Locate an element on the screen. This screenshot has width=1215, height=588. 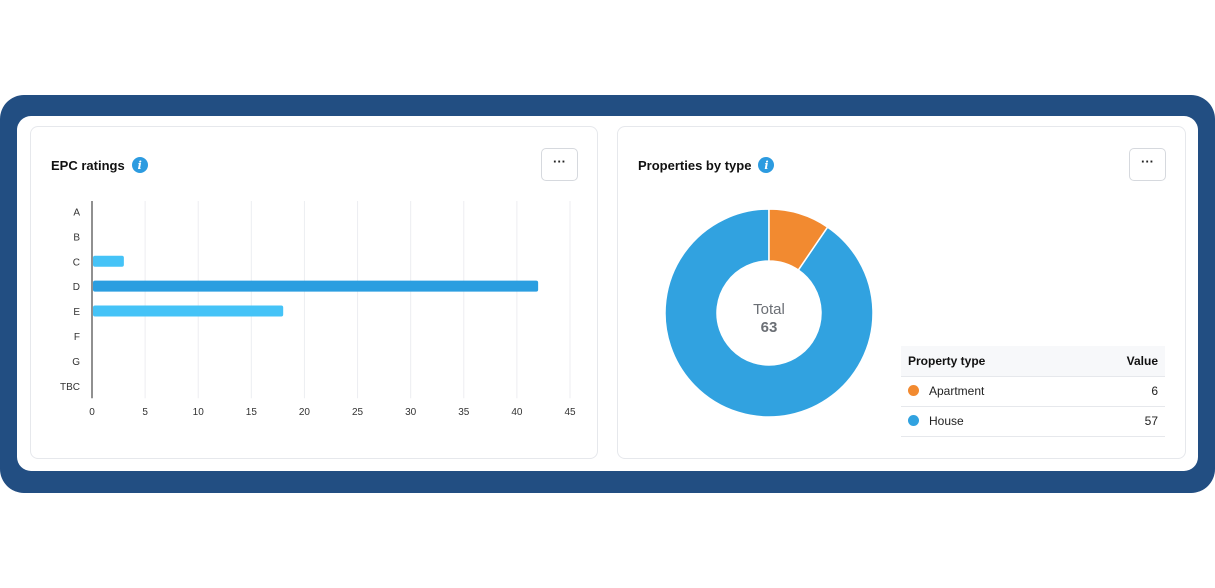
table-header-row: Property type Value is located at coordinates (1033, 361).